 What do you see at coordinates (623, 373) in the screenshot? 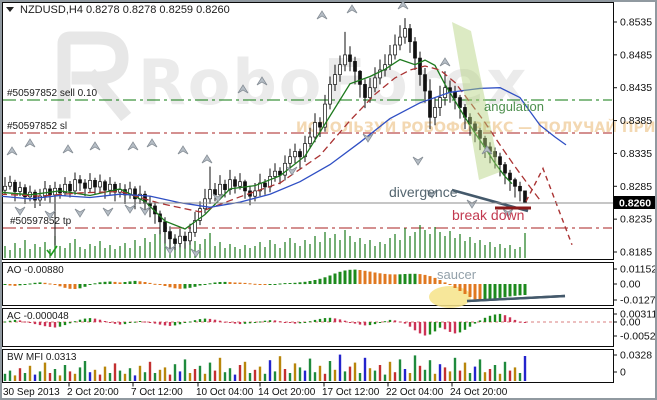
I see `indicator-tick-label: 0` at bounding box center [623, 373].